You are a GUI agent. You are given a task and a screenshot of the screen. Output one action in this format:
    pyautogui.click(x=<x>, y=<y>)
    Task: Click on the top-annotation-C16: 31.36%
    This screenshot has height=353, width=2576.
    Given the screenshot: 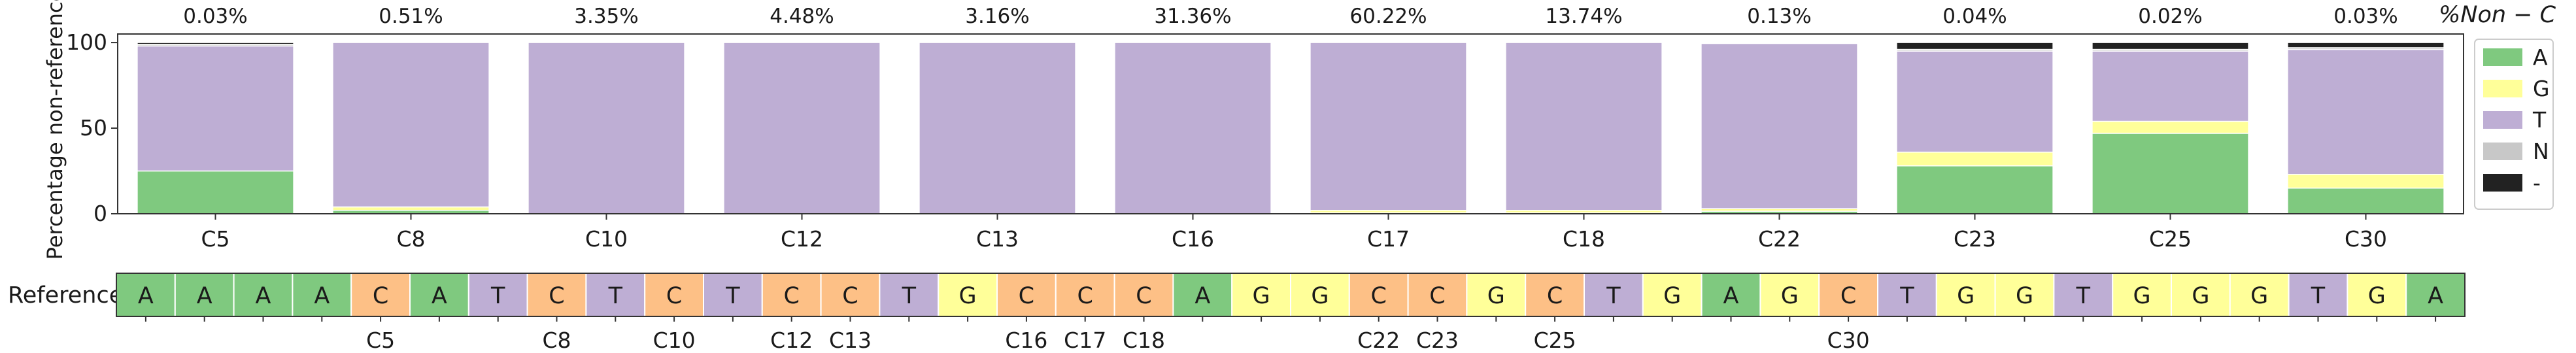 What is the action you would take?
    pyautogui.click(x=1192, y=16)
    